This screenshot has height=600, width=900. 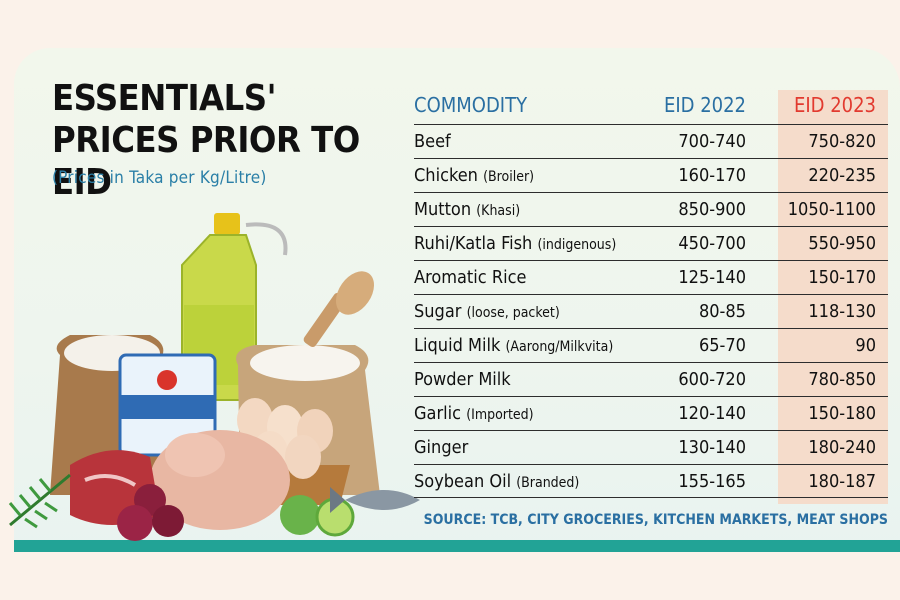 I want to click on commodity-note: (loose, packet), so click(x=513, y=313).